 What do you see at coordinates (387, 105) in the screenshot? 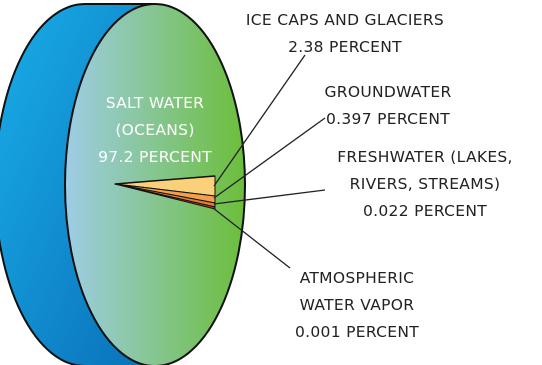
I see `slice-label-3: GROUNDWATER 0.397 PERCENT` at bounding box center [387, 105].